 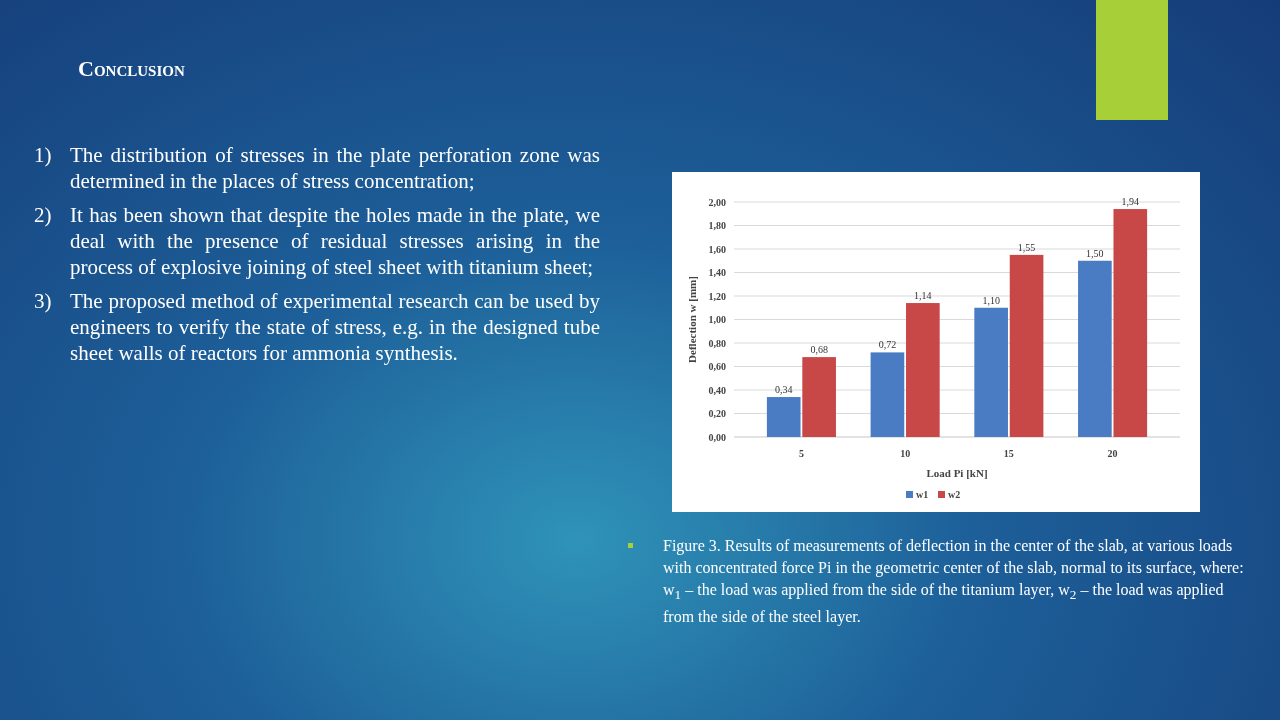 What do you see at coordinates (1130, 202) in the screenshot?
I see `data-label: 1,94` at bounding box center [1130, 202].